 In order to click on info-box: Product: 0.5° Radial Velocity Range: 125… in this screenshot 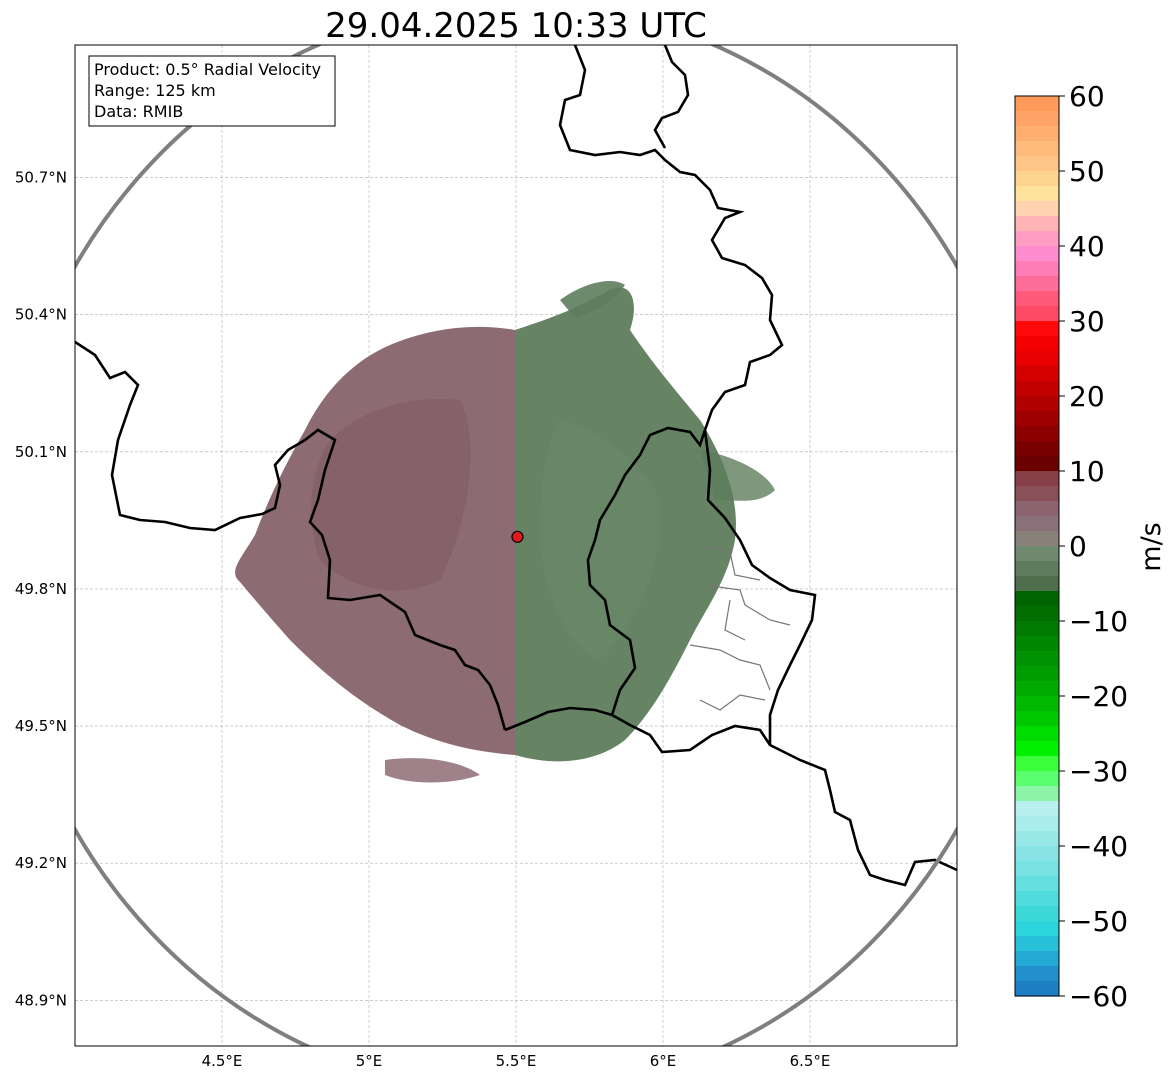, I will do `click(212, 91)`.